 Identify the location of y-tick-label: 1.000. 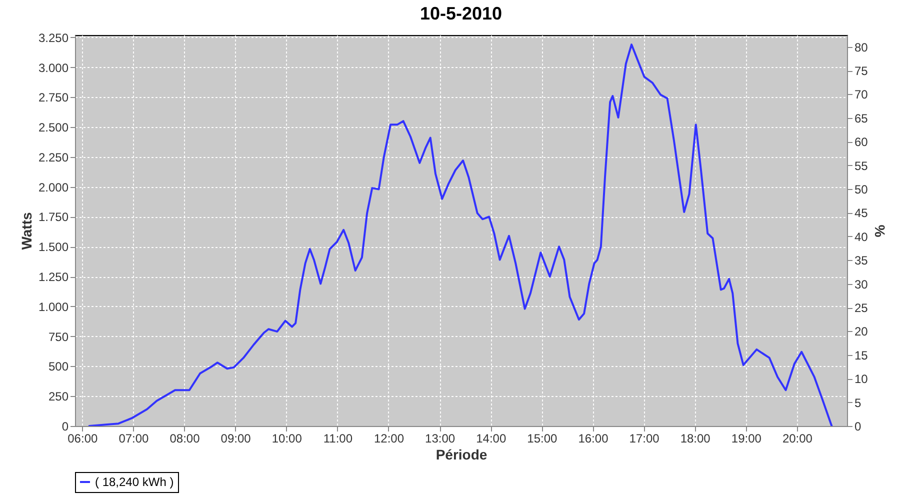
(53, 307).